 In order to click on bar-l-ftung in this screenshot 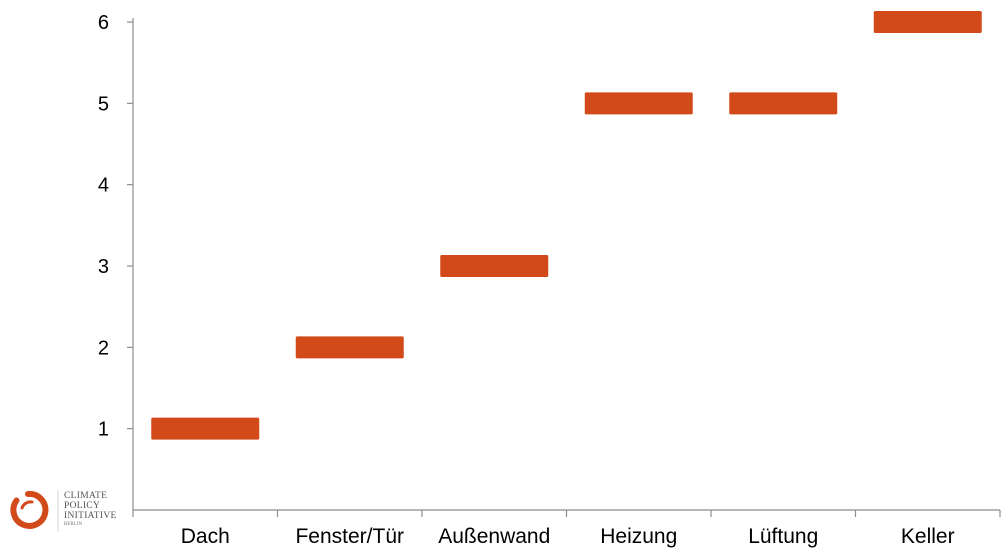, I will do `click(783, 103)`.